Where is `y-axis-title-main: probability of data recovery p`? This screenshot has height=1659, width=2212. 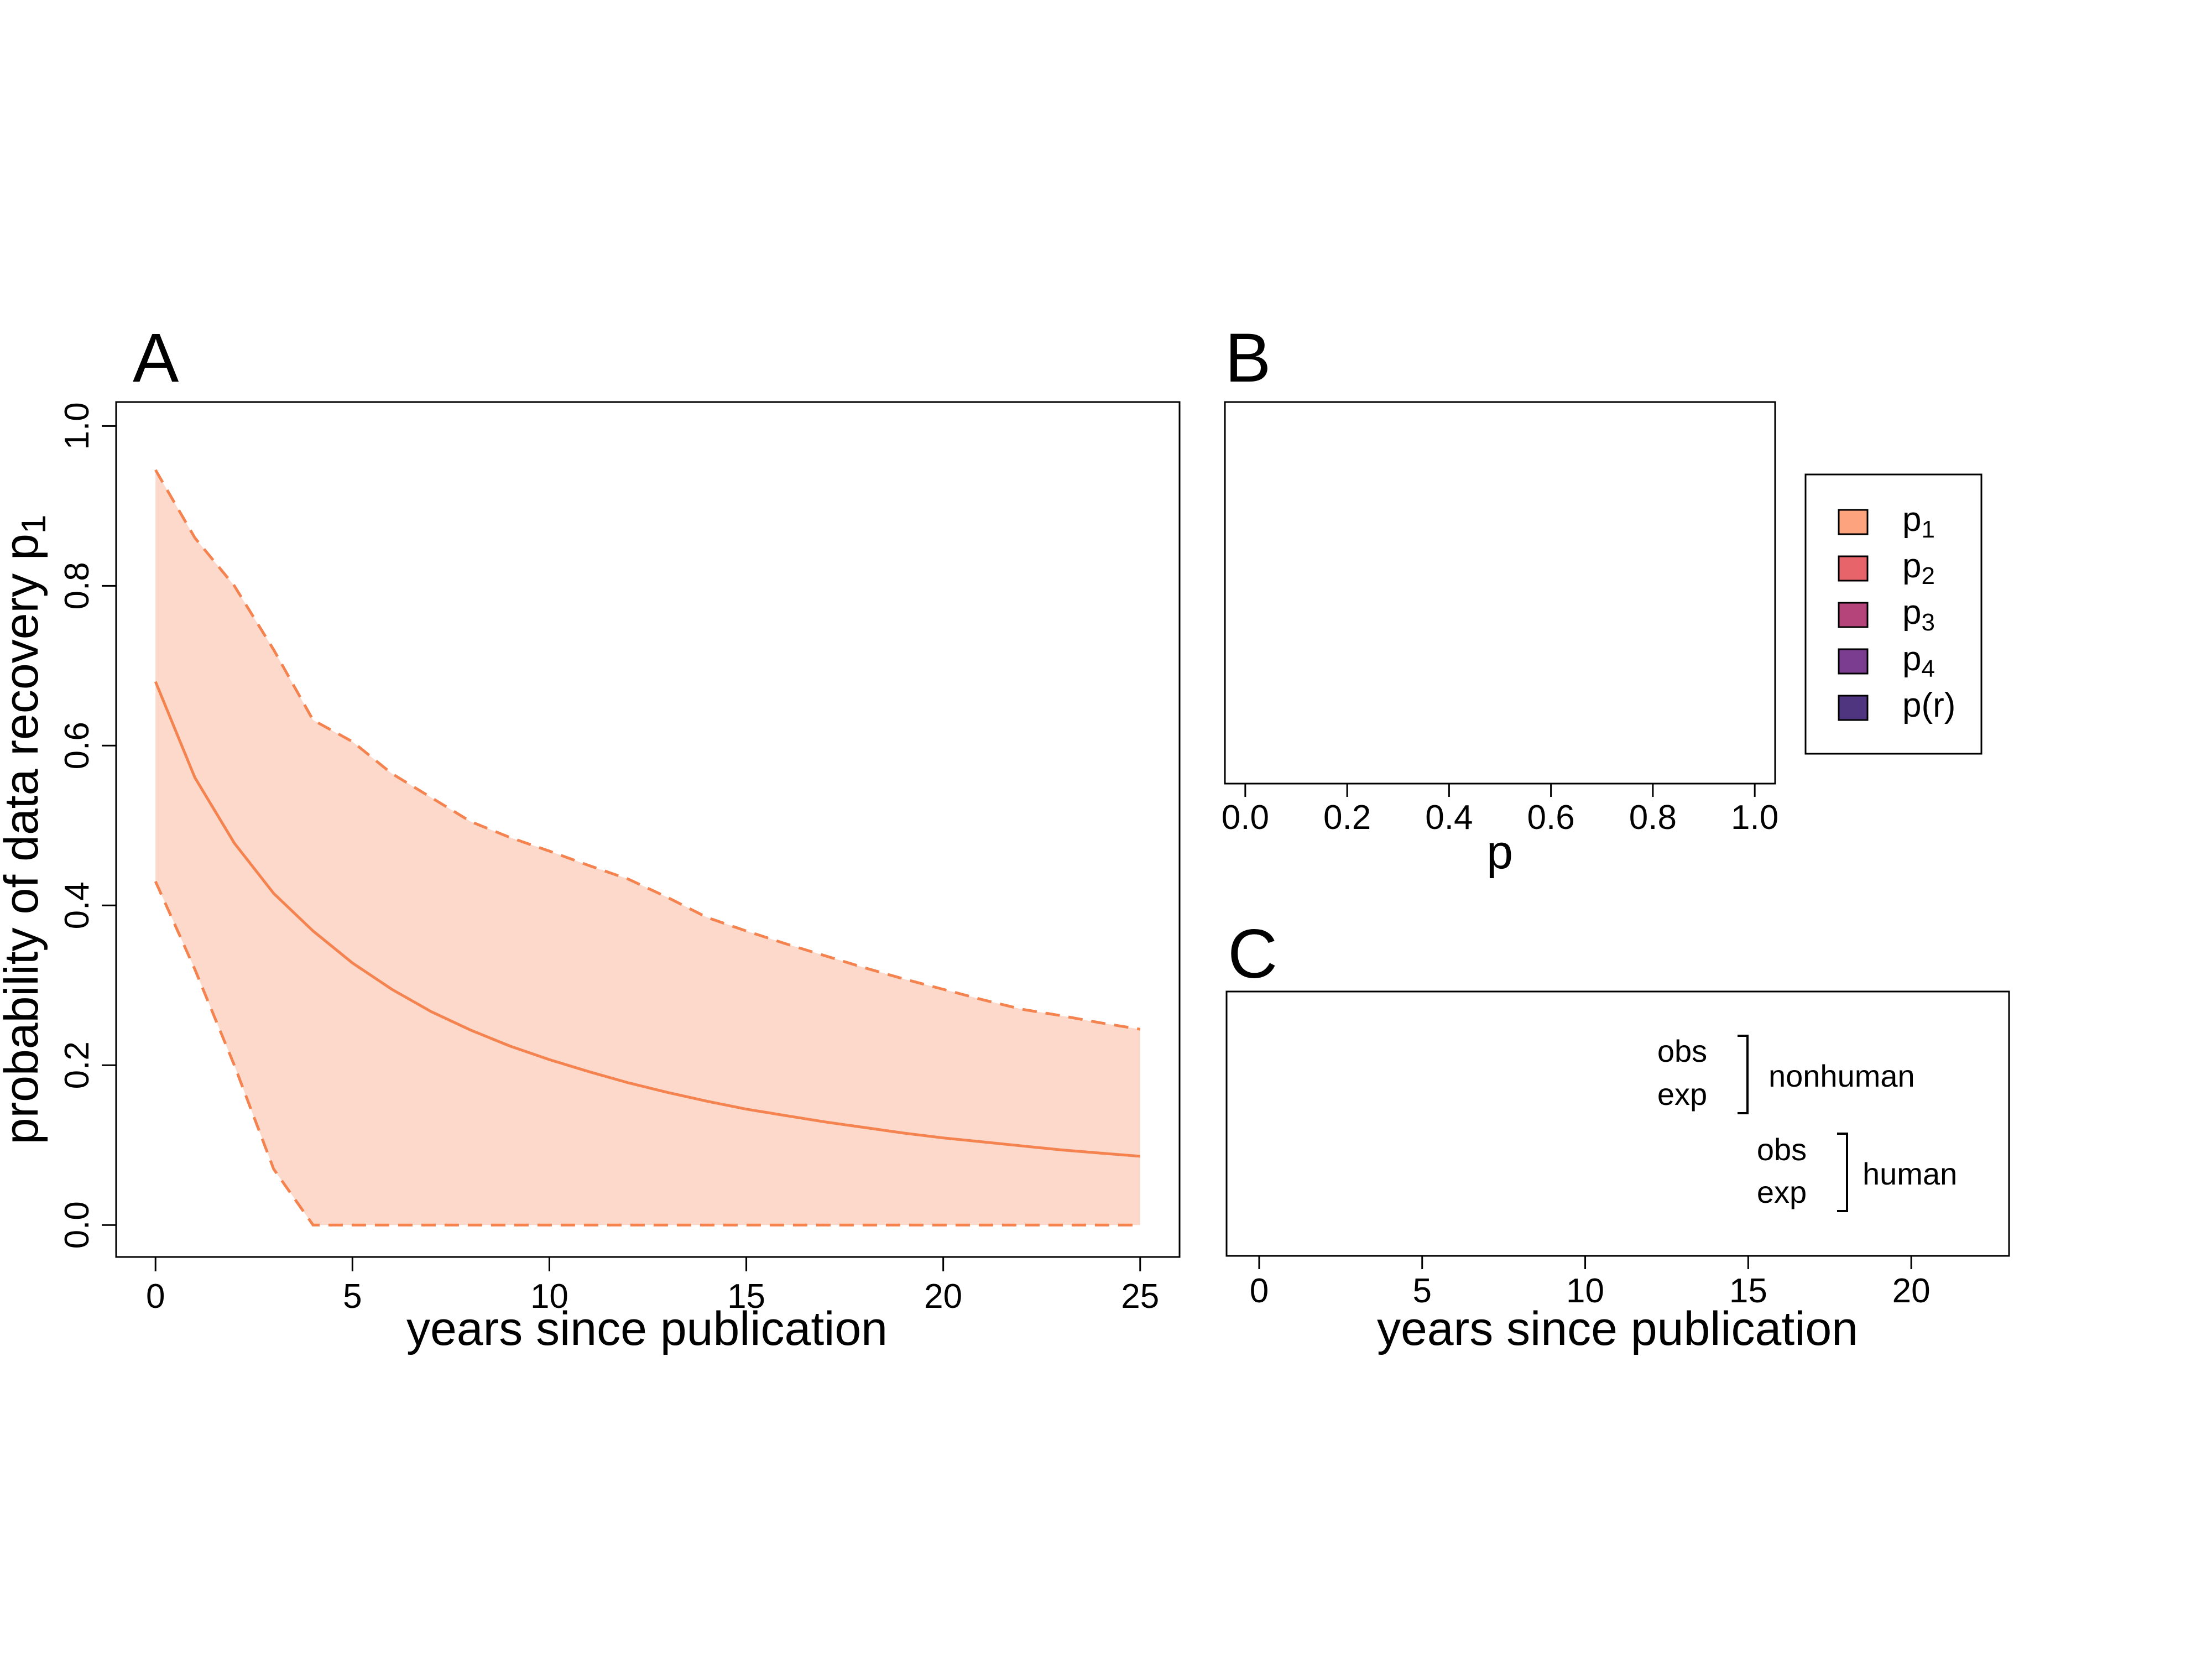 y-axis-title-main: probability of data recovery p is located at coordinates (24, 839).